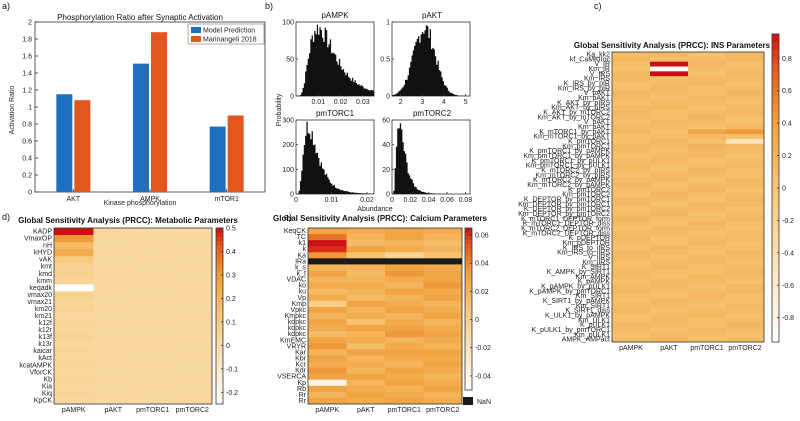 The image size is (800, 421). I want to click on y-tick-label: 200, so click(288, 145).